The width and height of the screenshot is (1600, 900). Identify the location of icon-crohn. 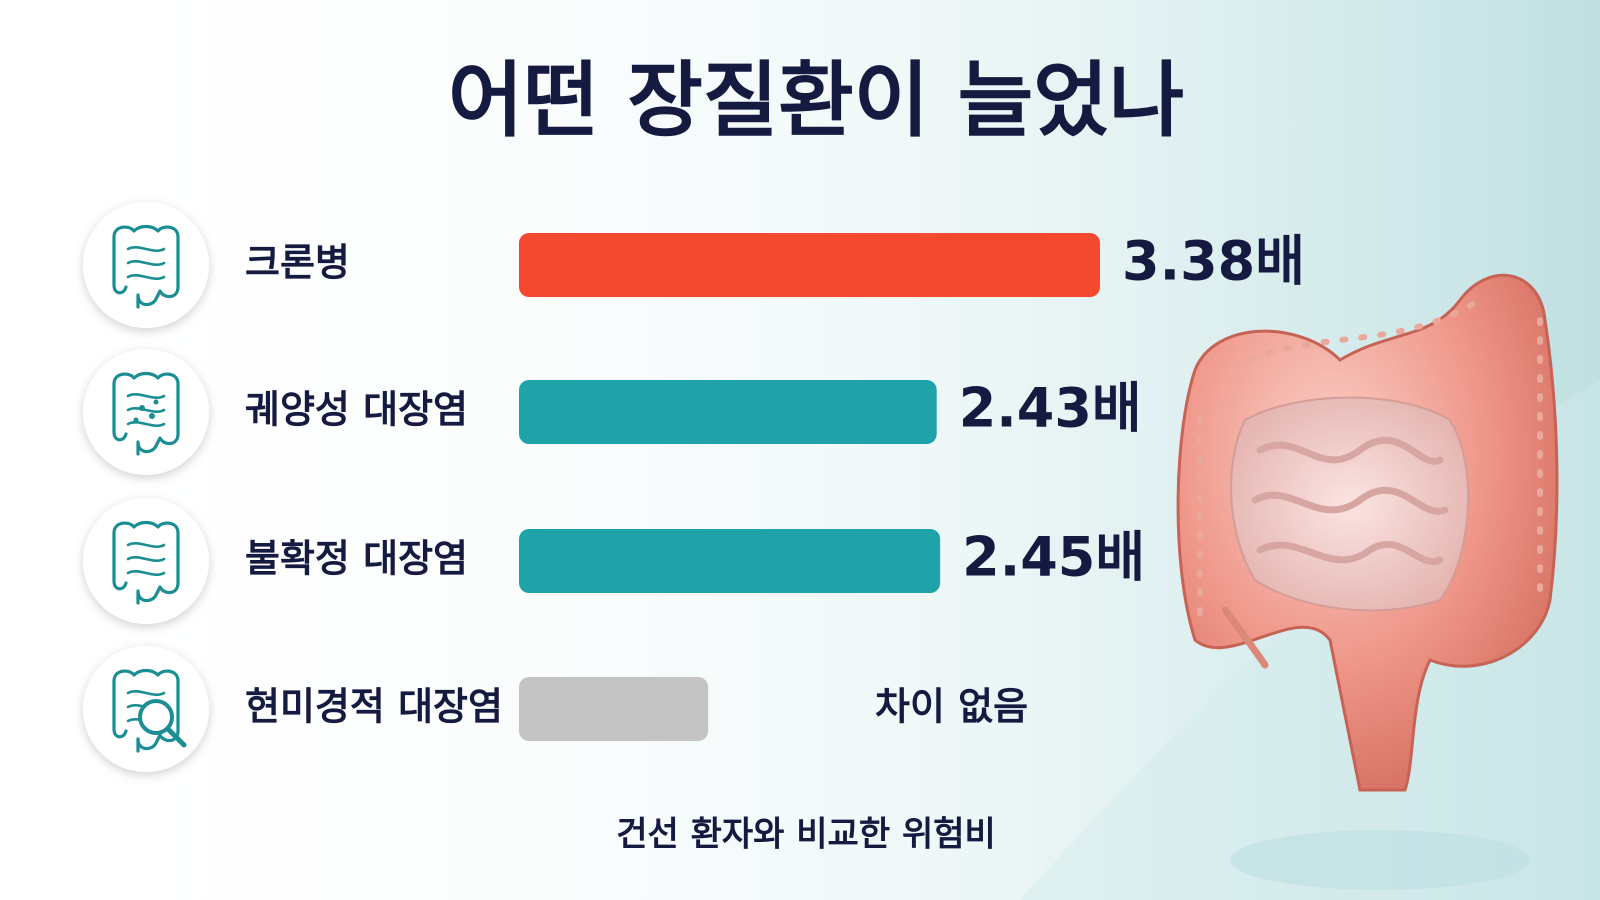
(146, 265).